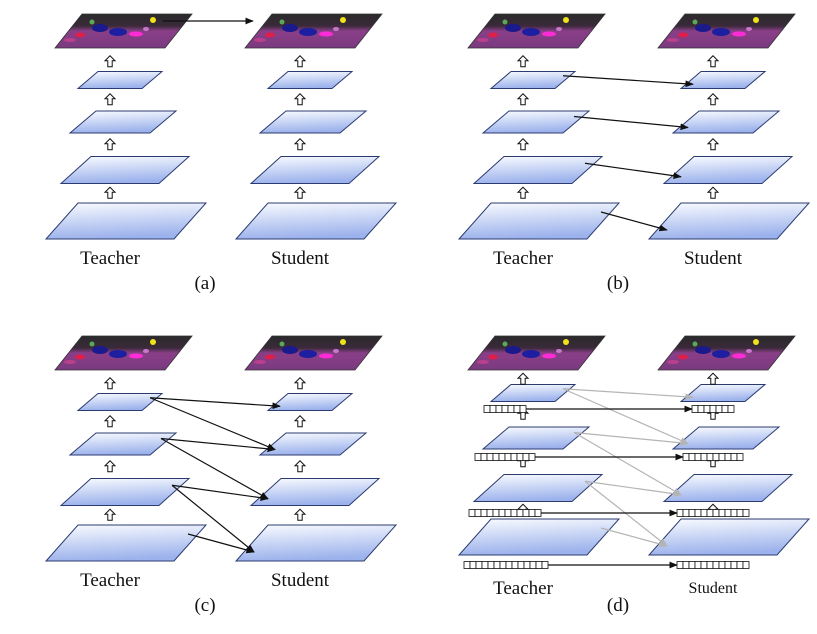 The width and height of the screenshot is (817, 634). What do you see at coordinates (204, 605) in the screenshot?
I see `panel-caption: (c)` at bounding box center [204, 605].